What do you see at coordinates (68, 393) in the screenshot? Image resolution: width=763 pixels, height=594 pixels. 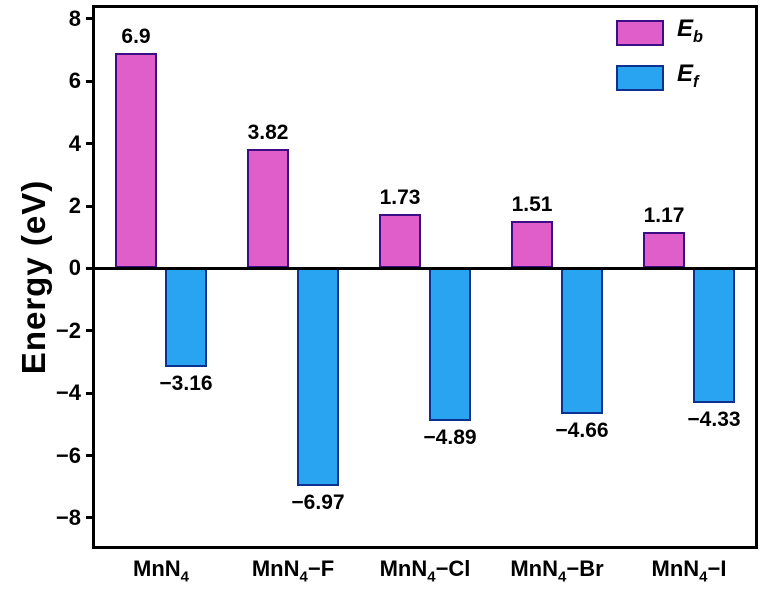 I see `y-tick-label--4: −4` at bounding box center [68, 393].